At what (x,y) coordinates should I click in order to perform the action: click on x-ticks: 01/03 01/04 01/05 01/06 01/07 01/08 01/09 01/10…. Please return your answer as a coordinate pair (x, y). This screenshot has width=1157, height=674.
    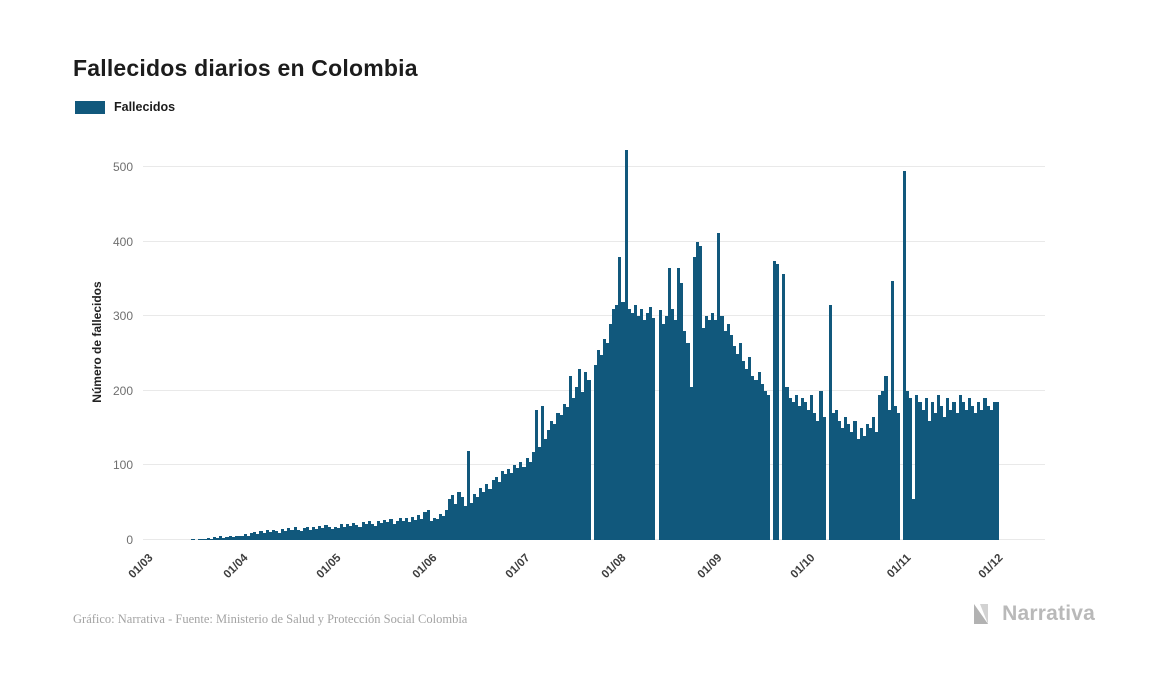
    Looking at the image, I should click on (566, 570).